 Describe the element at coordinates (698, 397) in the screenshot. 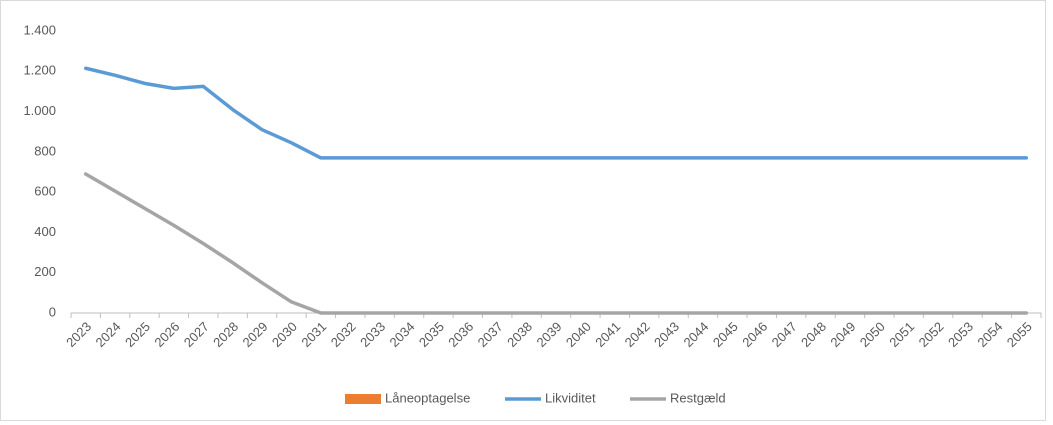

I see `legend-label: Restgæld` at that location.